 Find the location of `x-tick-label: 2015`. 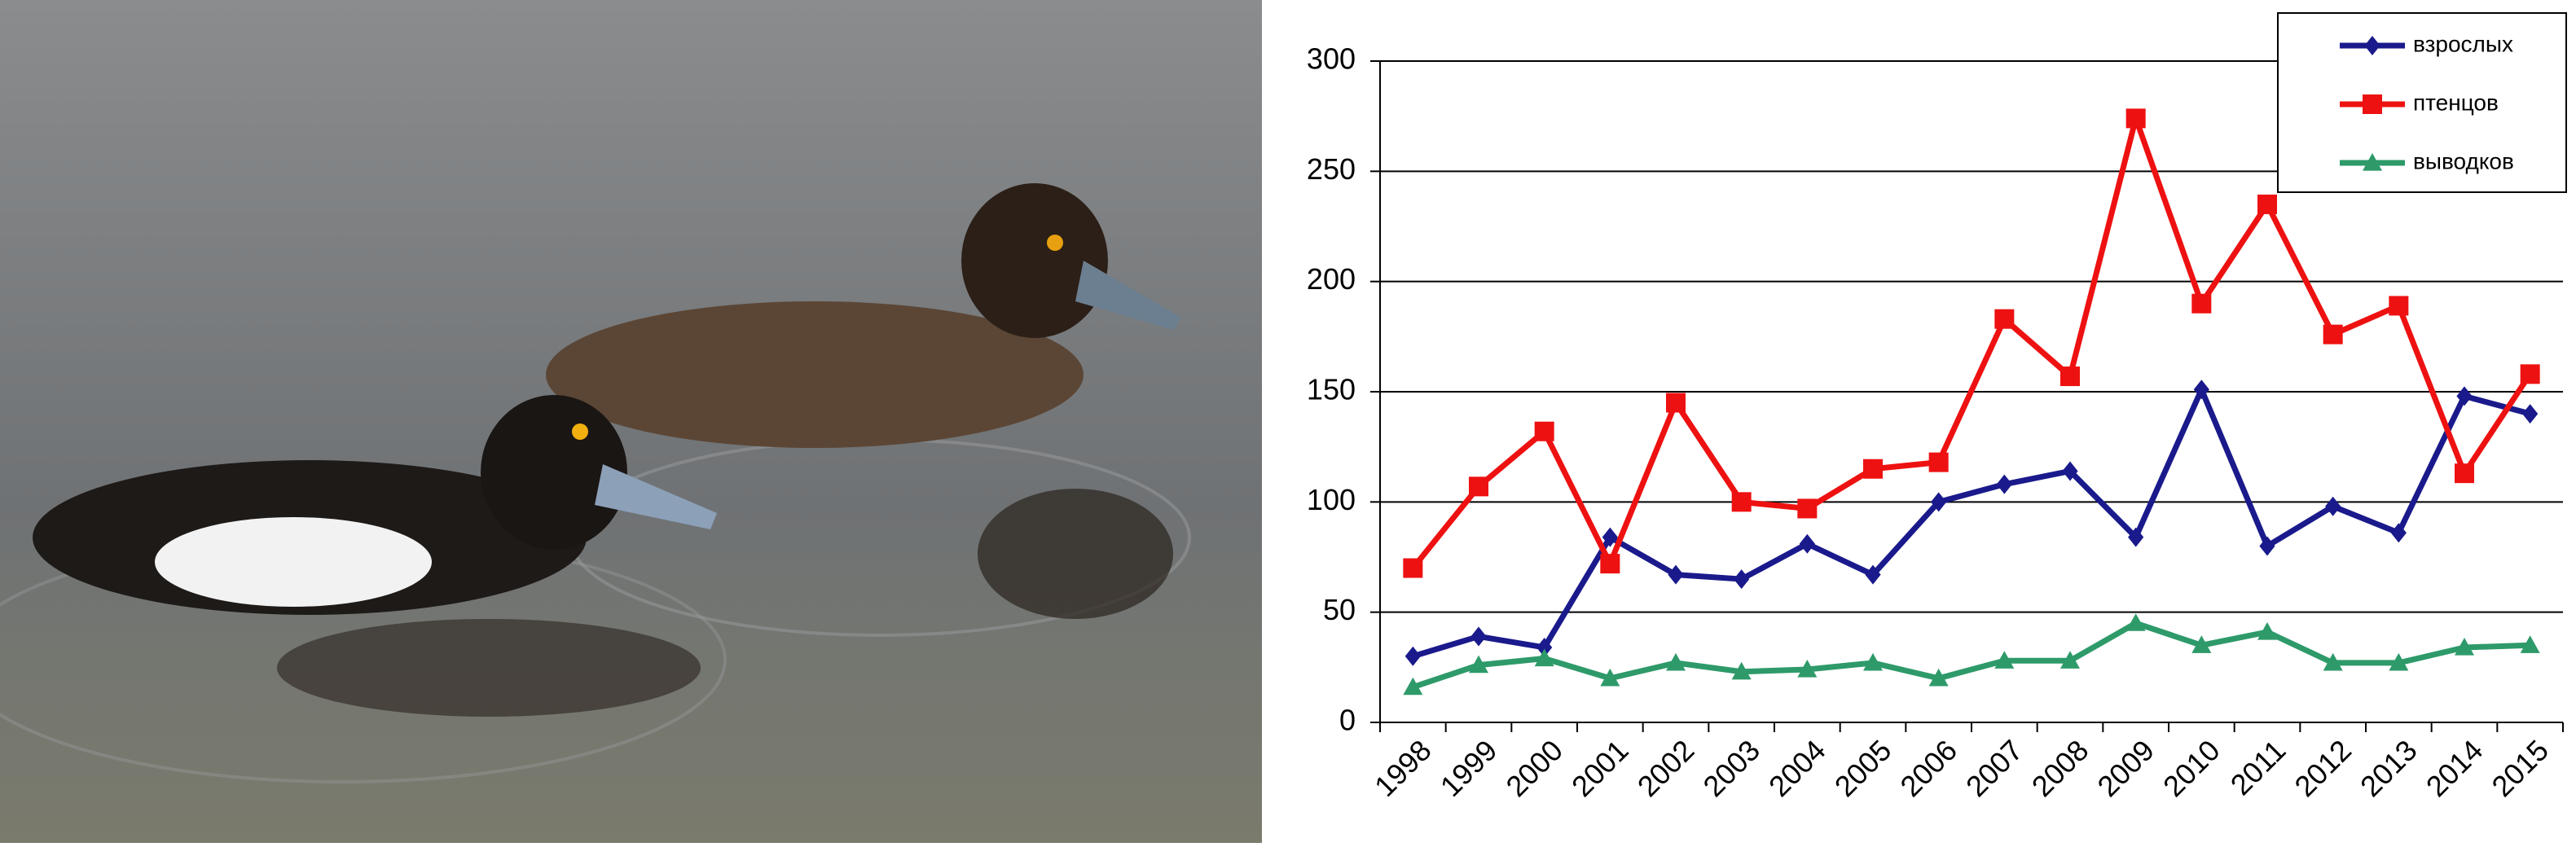

x-tick-label: 2015 is located at coordinates (2520, 768).